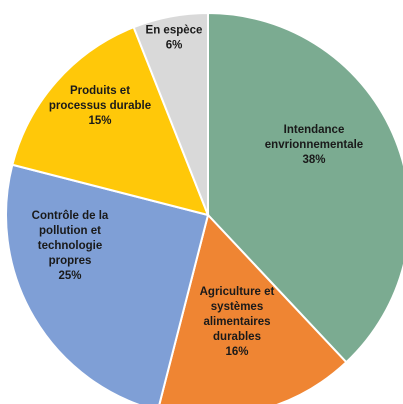 Image resolution: width=403 pixels, height=404 pixels. Describe the element at coordinates (70, 231) in the screenshot. I see `slice-label-line: pollution et` at that location.